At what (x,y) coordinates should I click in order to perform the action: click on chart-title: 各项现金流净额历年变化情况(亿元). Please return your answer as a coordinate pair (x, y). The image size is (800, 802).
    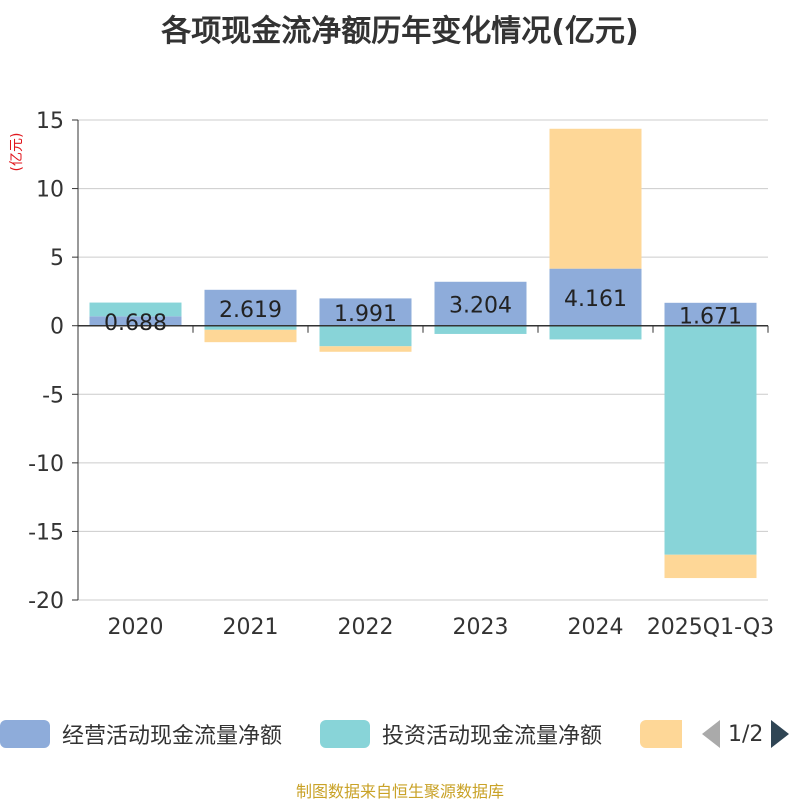
    Looking at the image, I should click on (400, 31).